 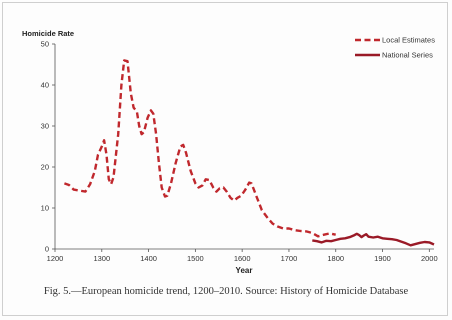 I want to click on y-tick-label: 30, so click(x=45, y=126).